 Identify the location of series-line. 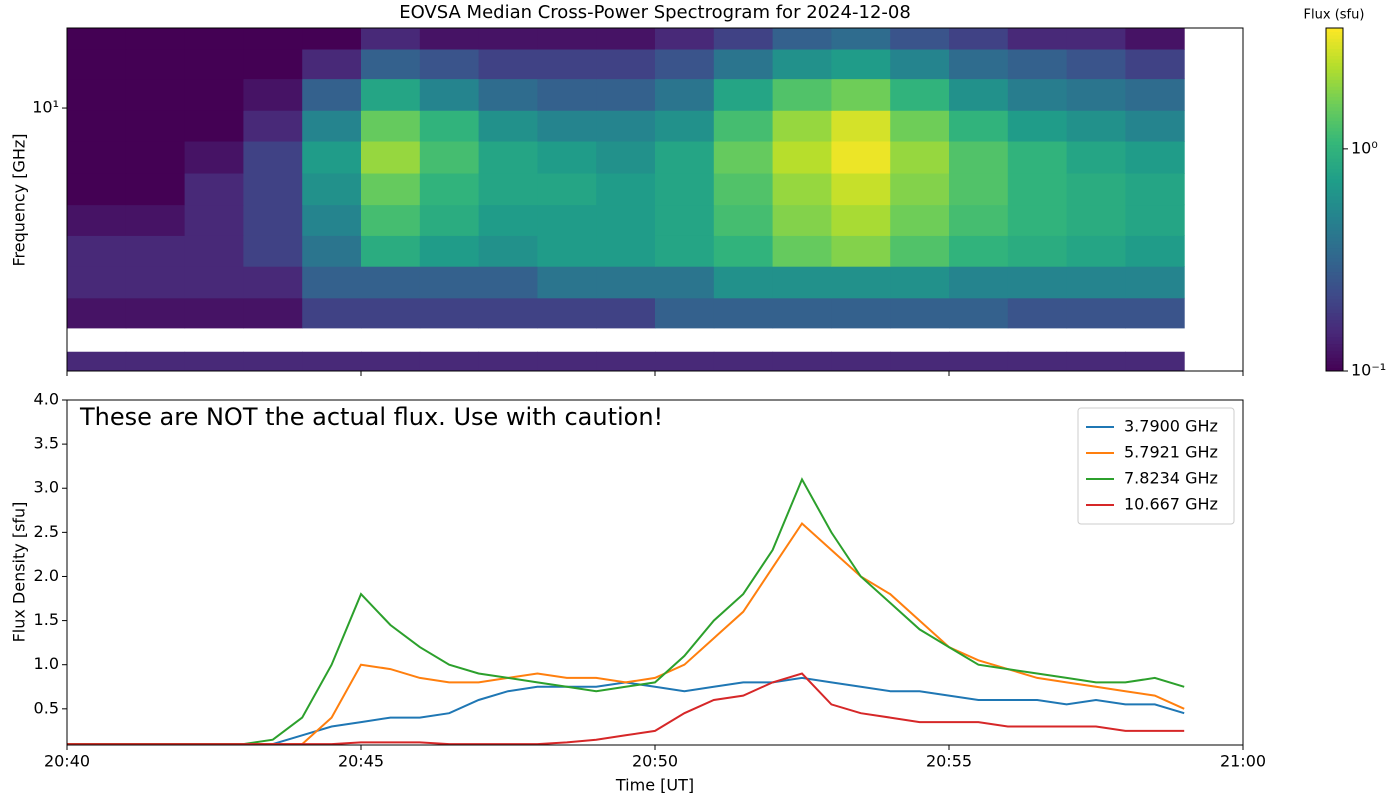
(626, 710).